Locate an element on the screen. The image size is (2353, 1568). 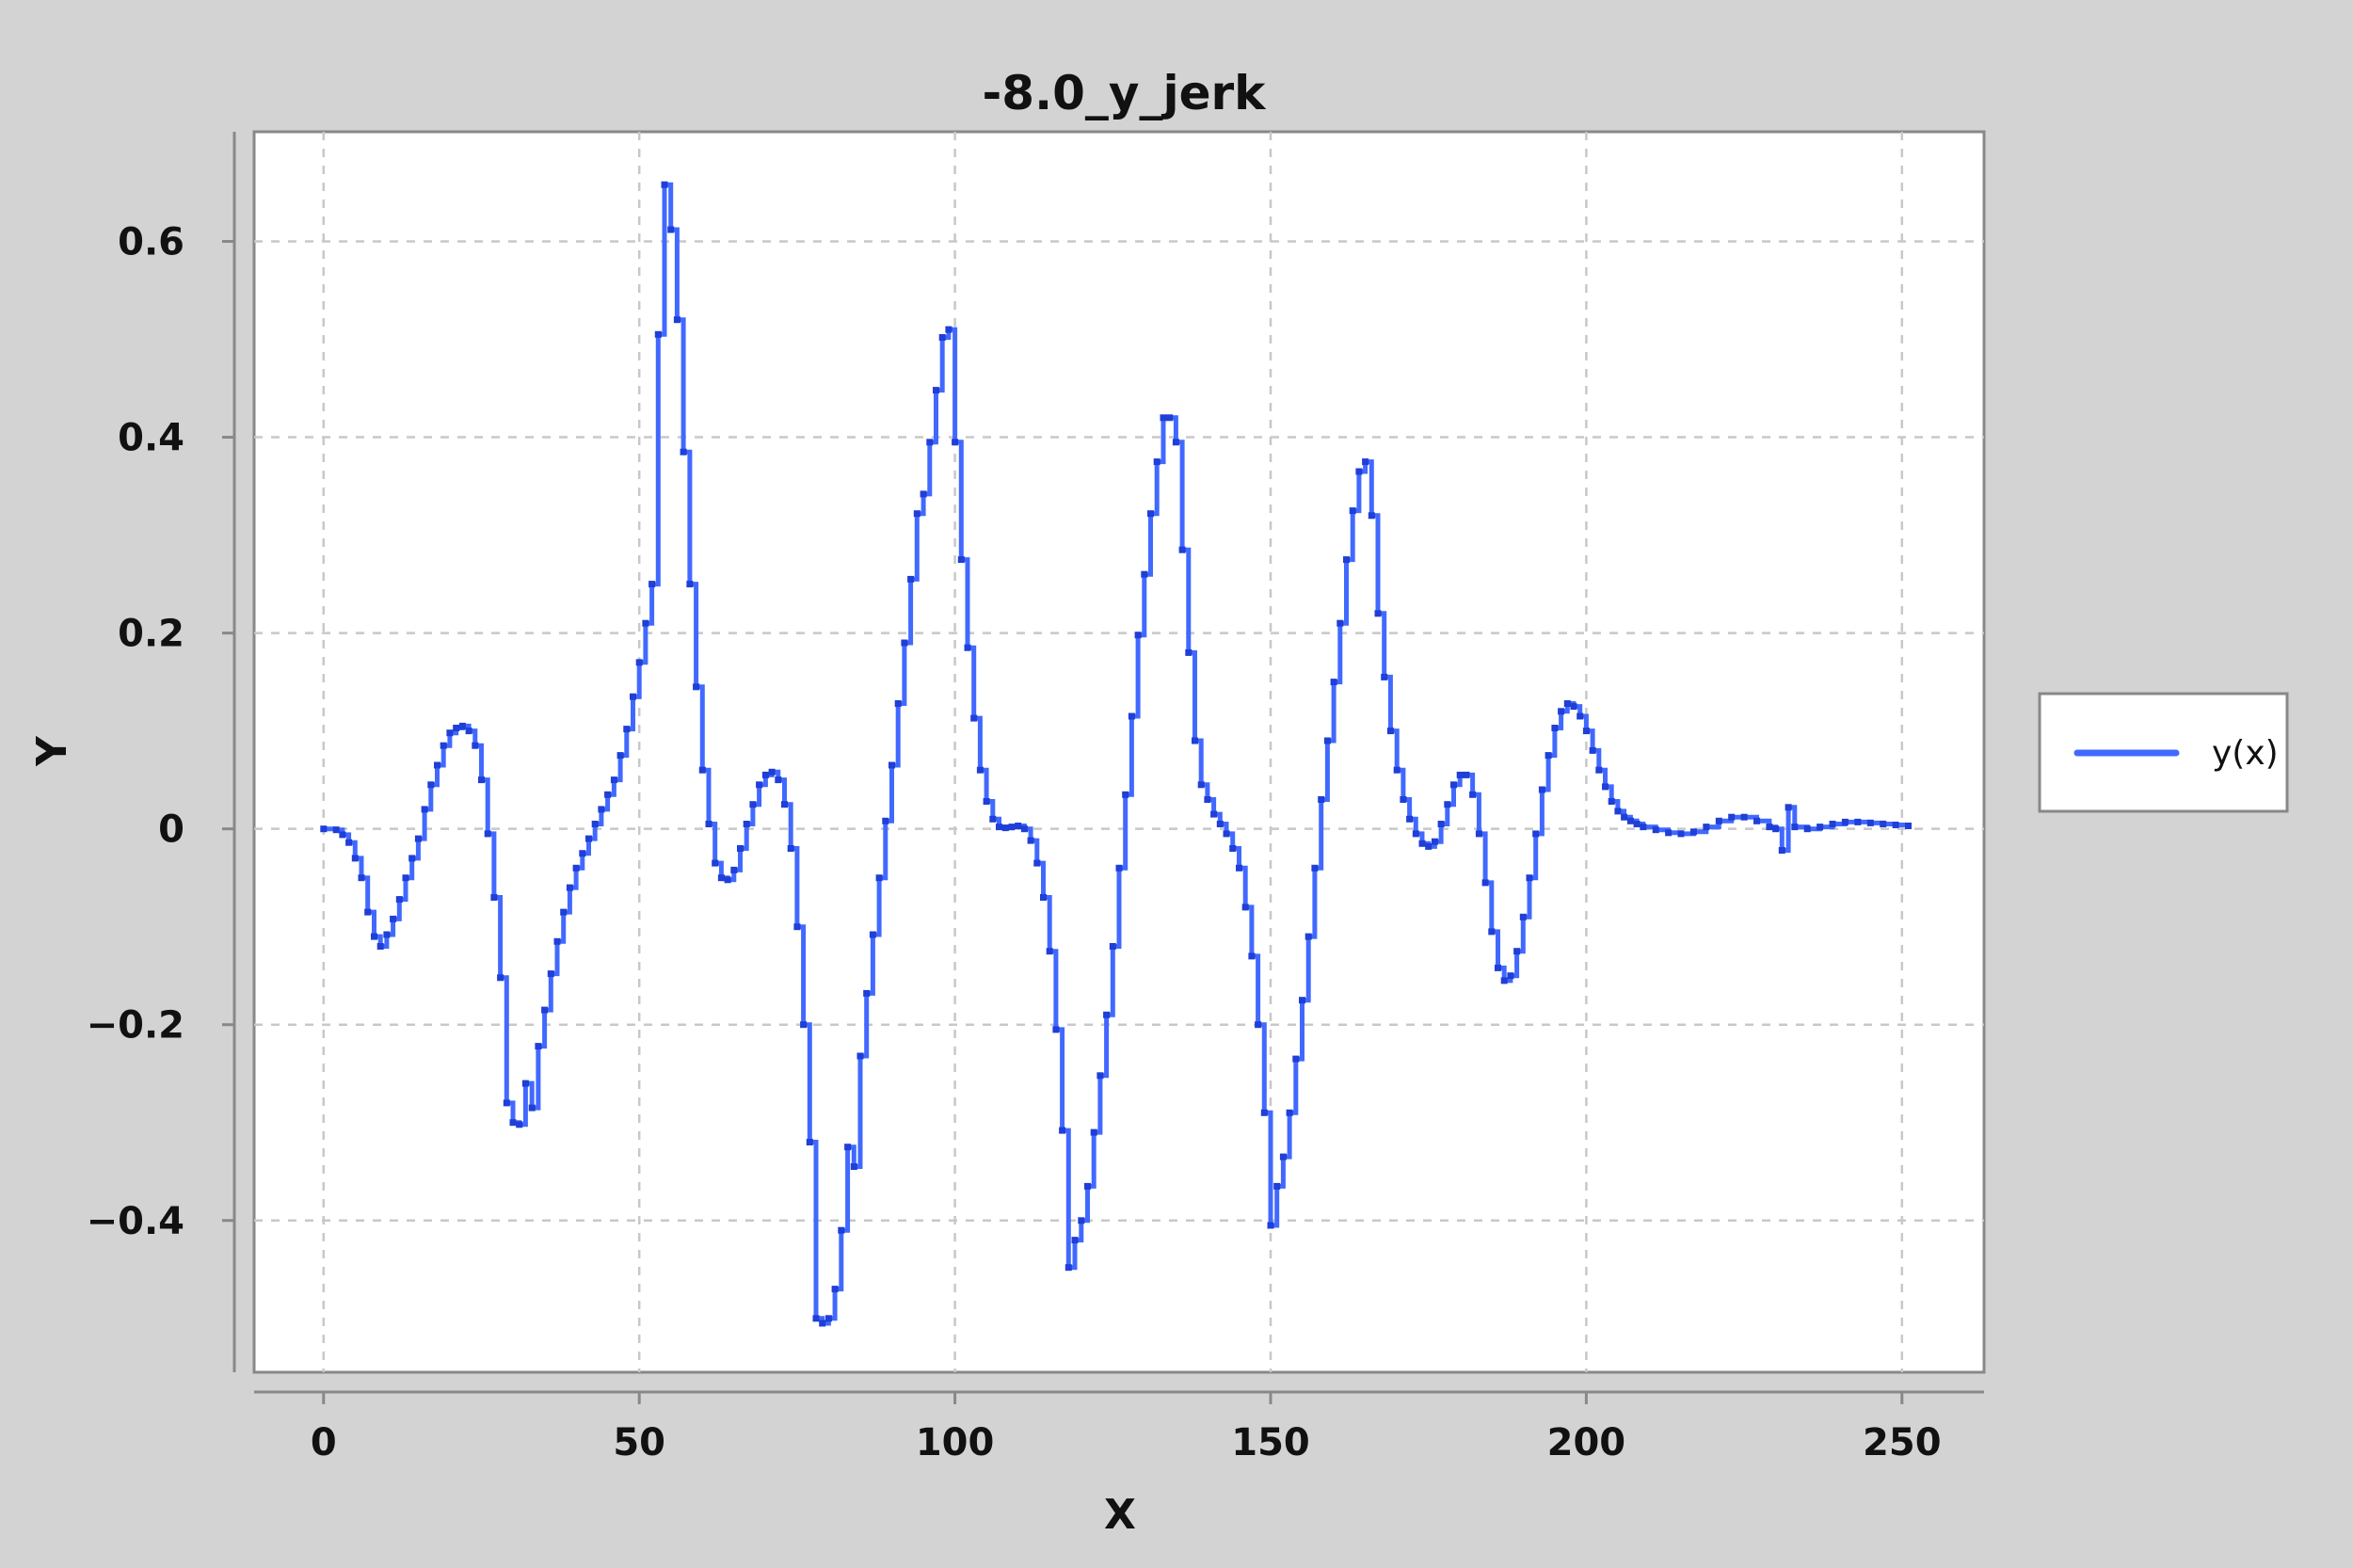
y-tick-label: 0.6 is located at coordinates (151, 242).